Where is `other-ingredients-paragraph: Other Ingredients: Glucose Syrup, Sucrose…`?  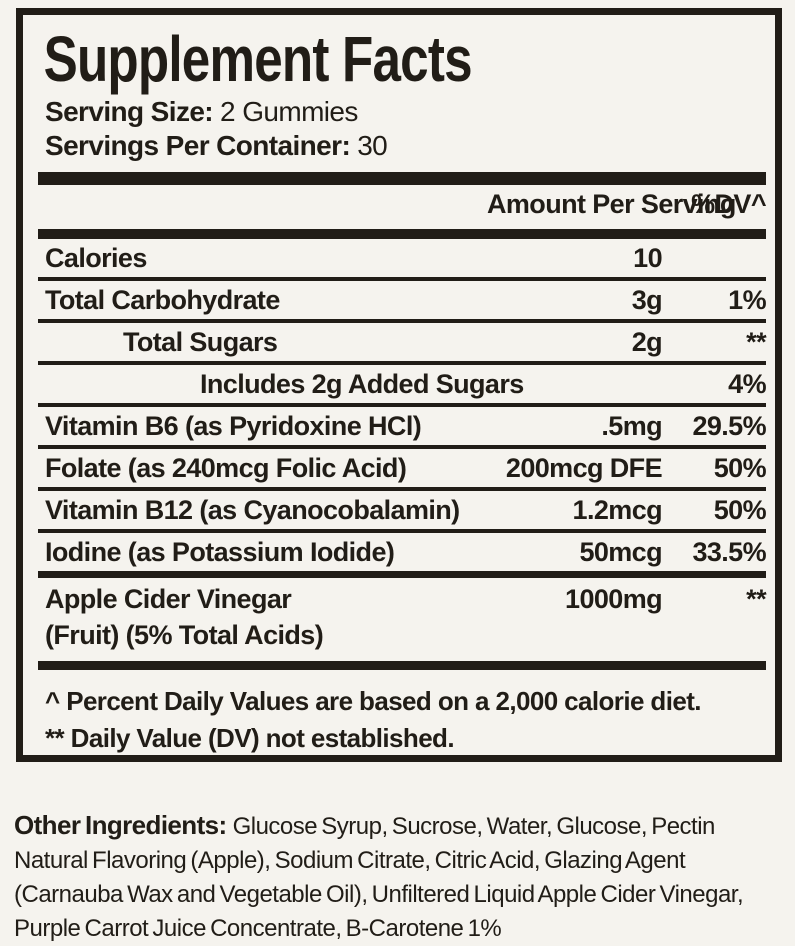
other-ingredients-paragraph: Other Ingredients: Glucose Syrup, Sucrose… is located at coordinates (401, 877).